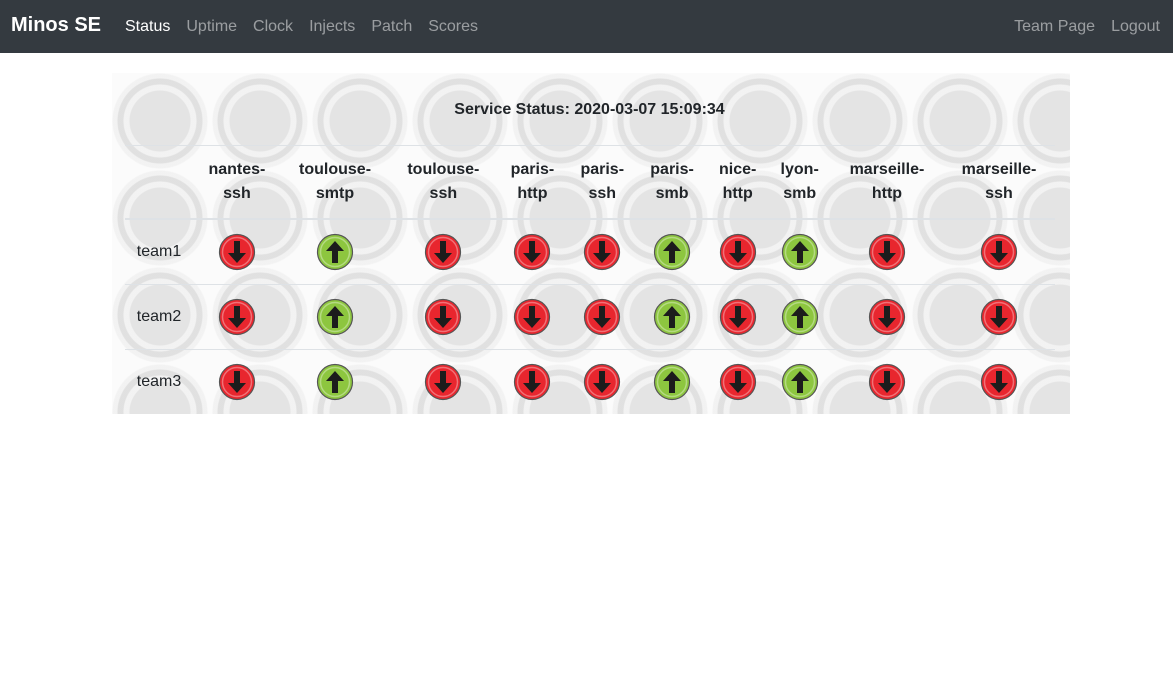 The height and width of the screenshot is (683, 1173). I want to click on service-name-part1: nantes-, so click(237, 169).